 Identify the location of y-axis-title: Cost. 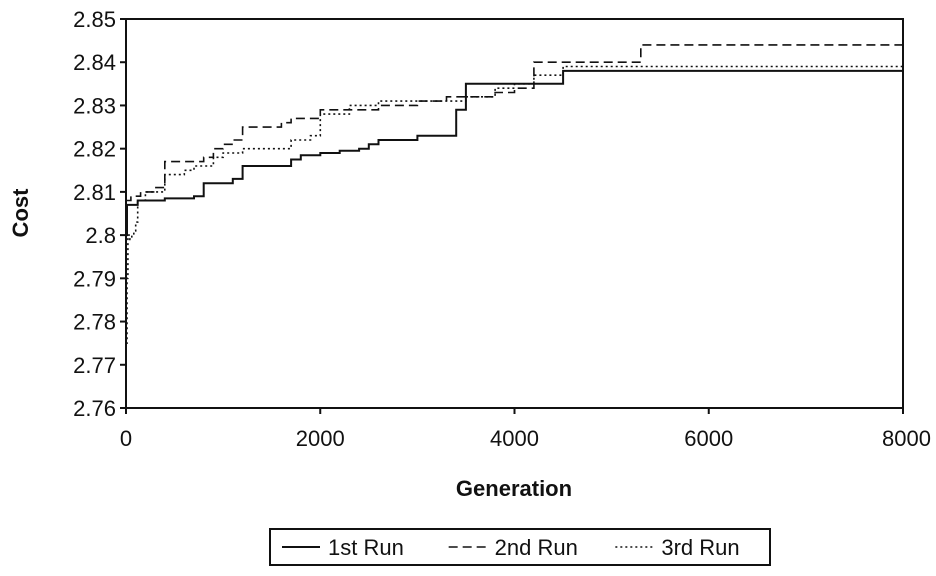
(20, 213).